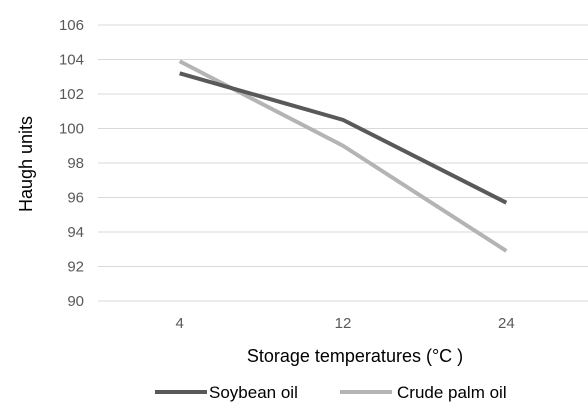  I want to click on x-axis-ticks: 4 12 24, so click(344, 323).